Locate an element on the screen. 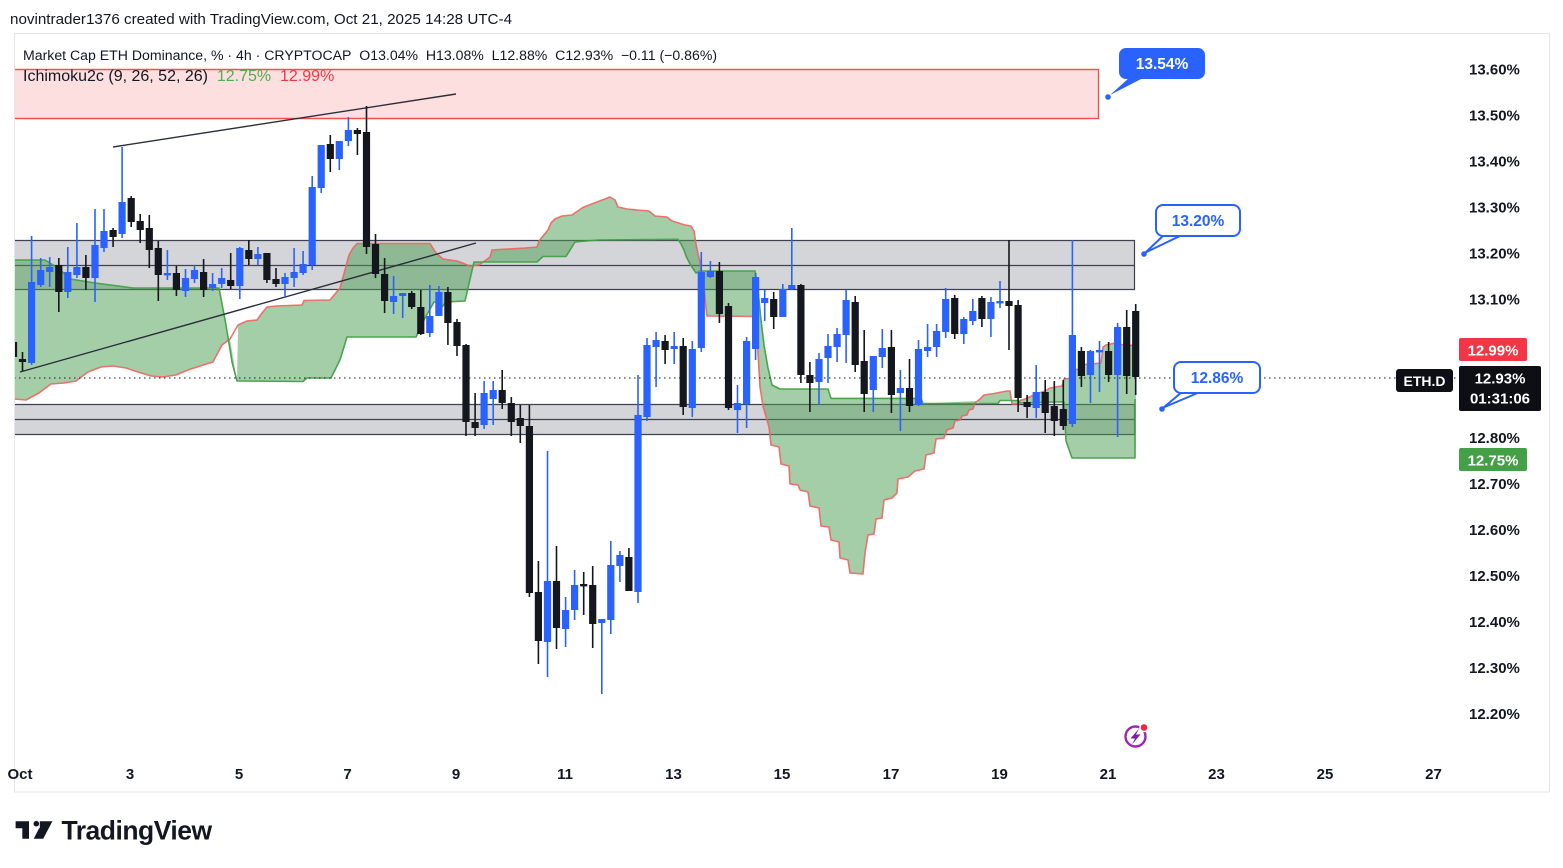 This screenshot has width=1563, height=868. svg-text: 12.93% is located at coordinates (1500, 379).